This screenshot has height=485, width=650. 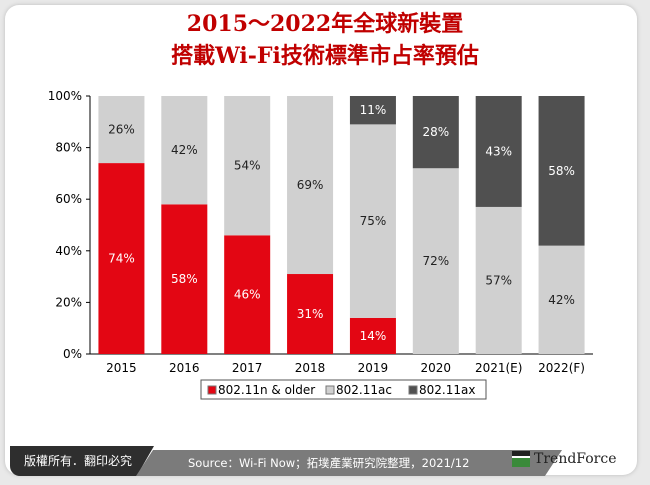 What do you see at coordinates (82, 461) in the screenshot?
I see `copyright: 版權所有．翻印必究` at bounding box center [82, 461].